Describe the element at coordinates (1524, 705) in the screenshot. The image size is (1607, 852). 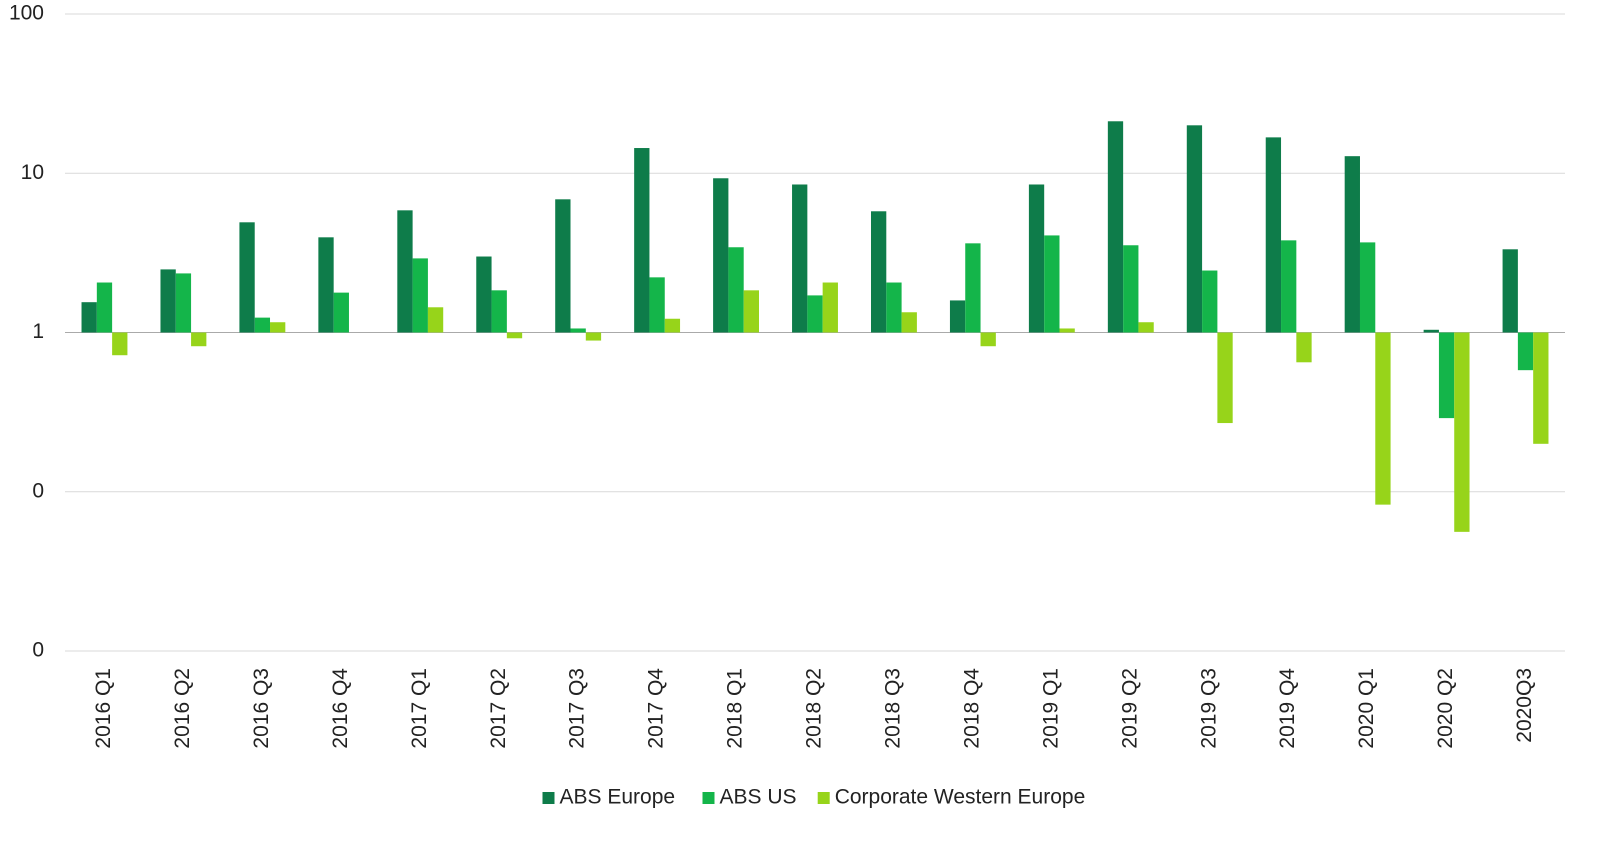
I see `x-tick-label: 2020Q3` at that location.